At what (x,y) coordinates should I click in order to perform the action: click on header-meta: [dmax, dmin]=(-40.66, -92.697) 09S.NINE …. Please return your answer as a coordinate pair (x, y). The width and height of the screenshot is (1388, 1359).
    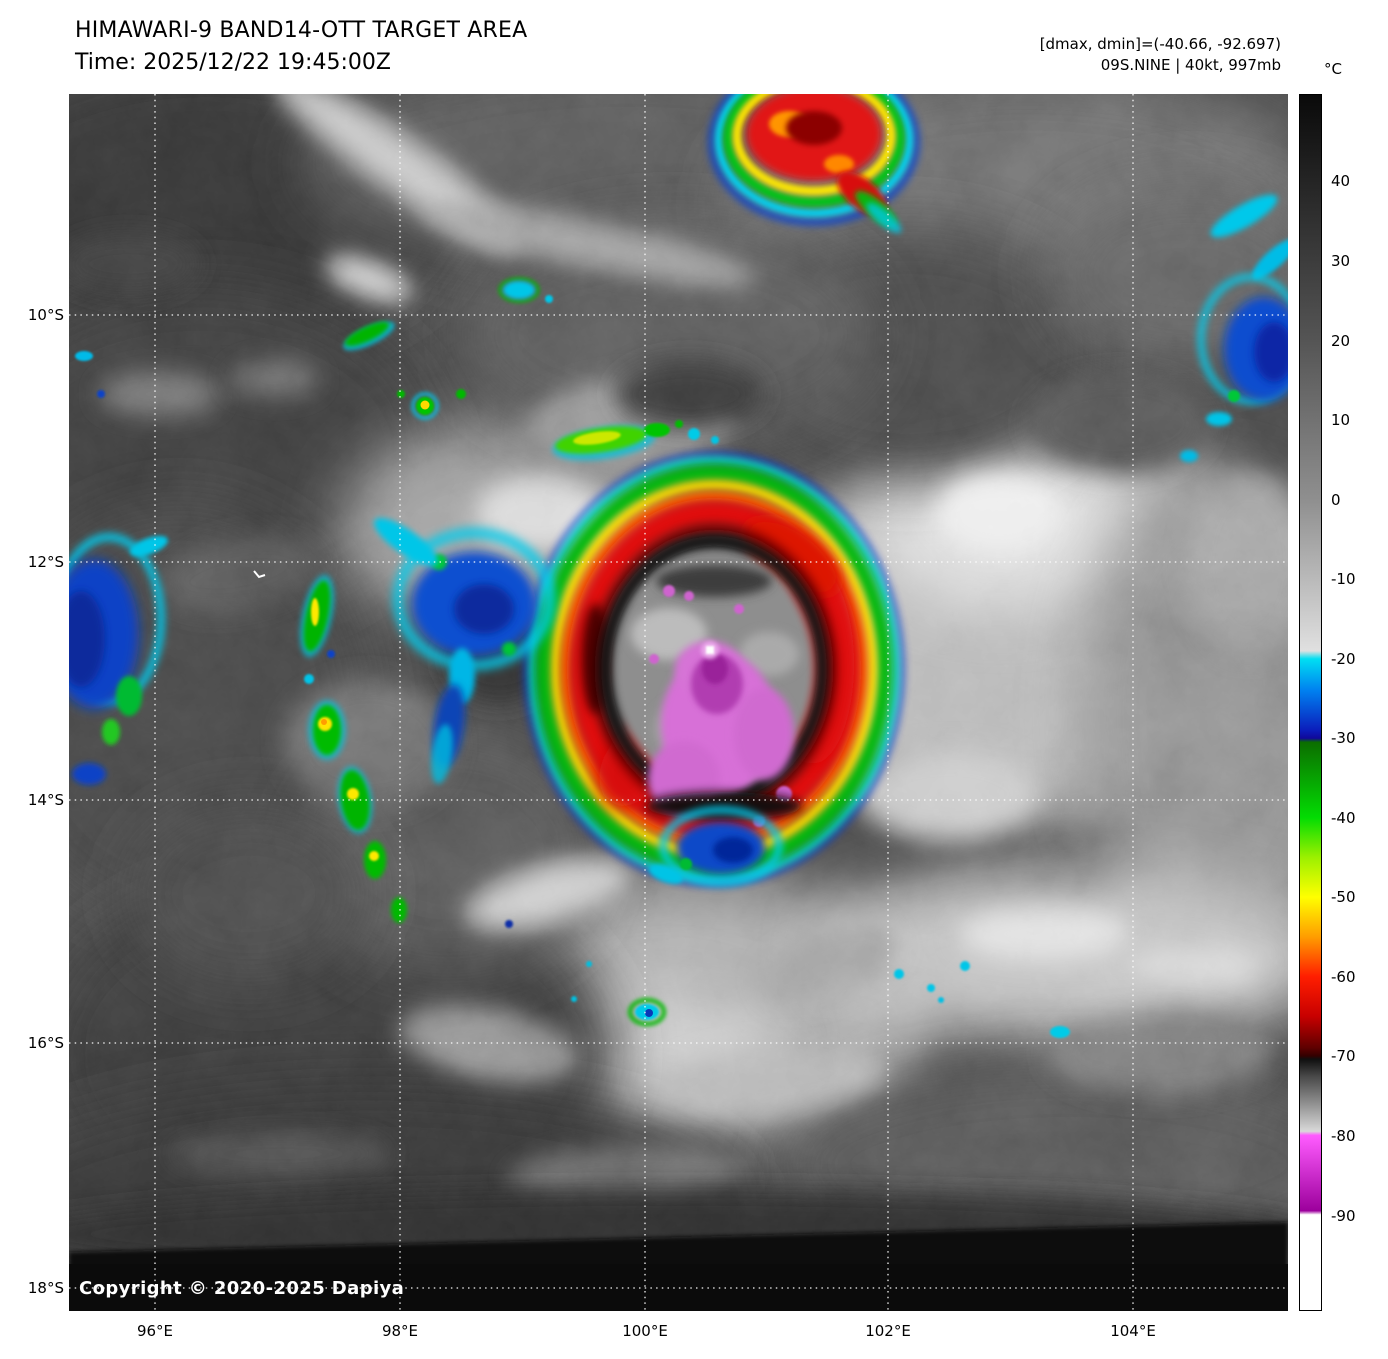
    Looking at the image, I should click on (1160, 55).